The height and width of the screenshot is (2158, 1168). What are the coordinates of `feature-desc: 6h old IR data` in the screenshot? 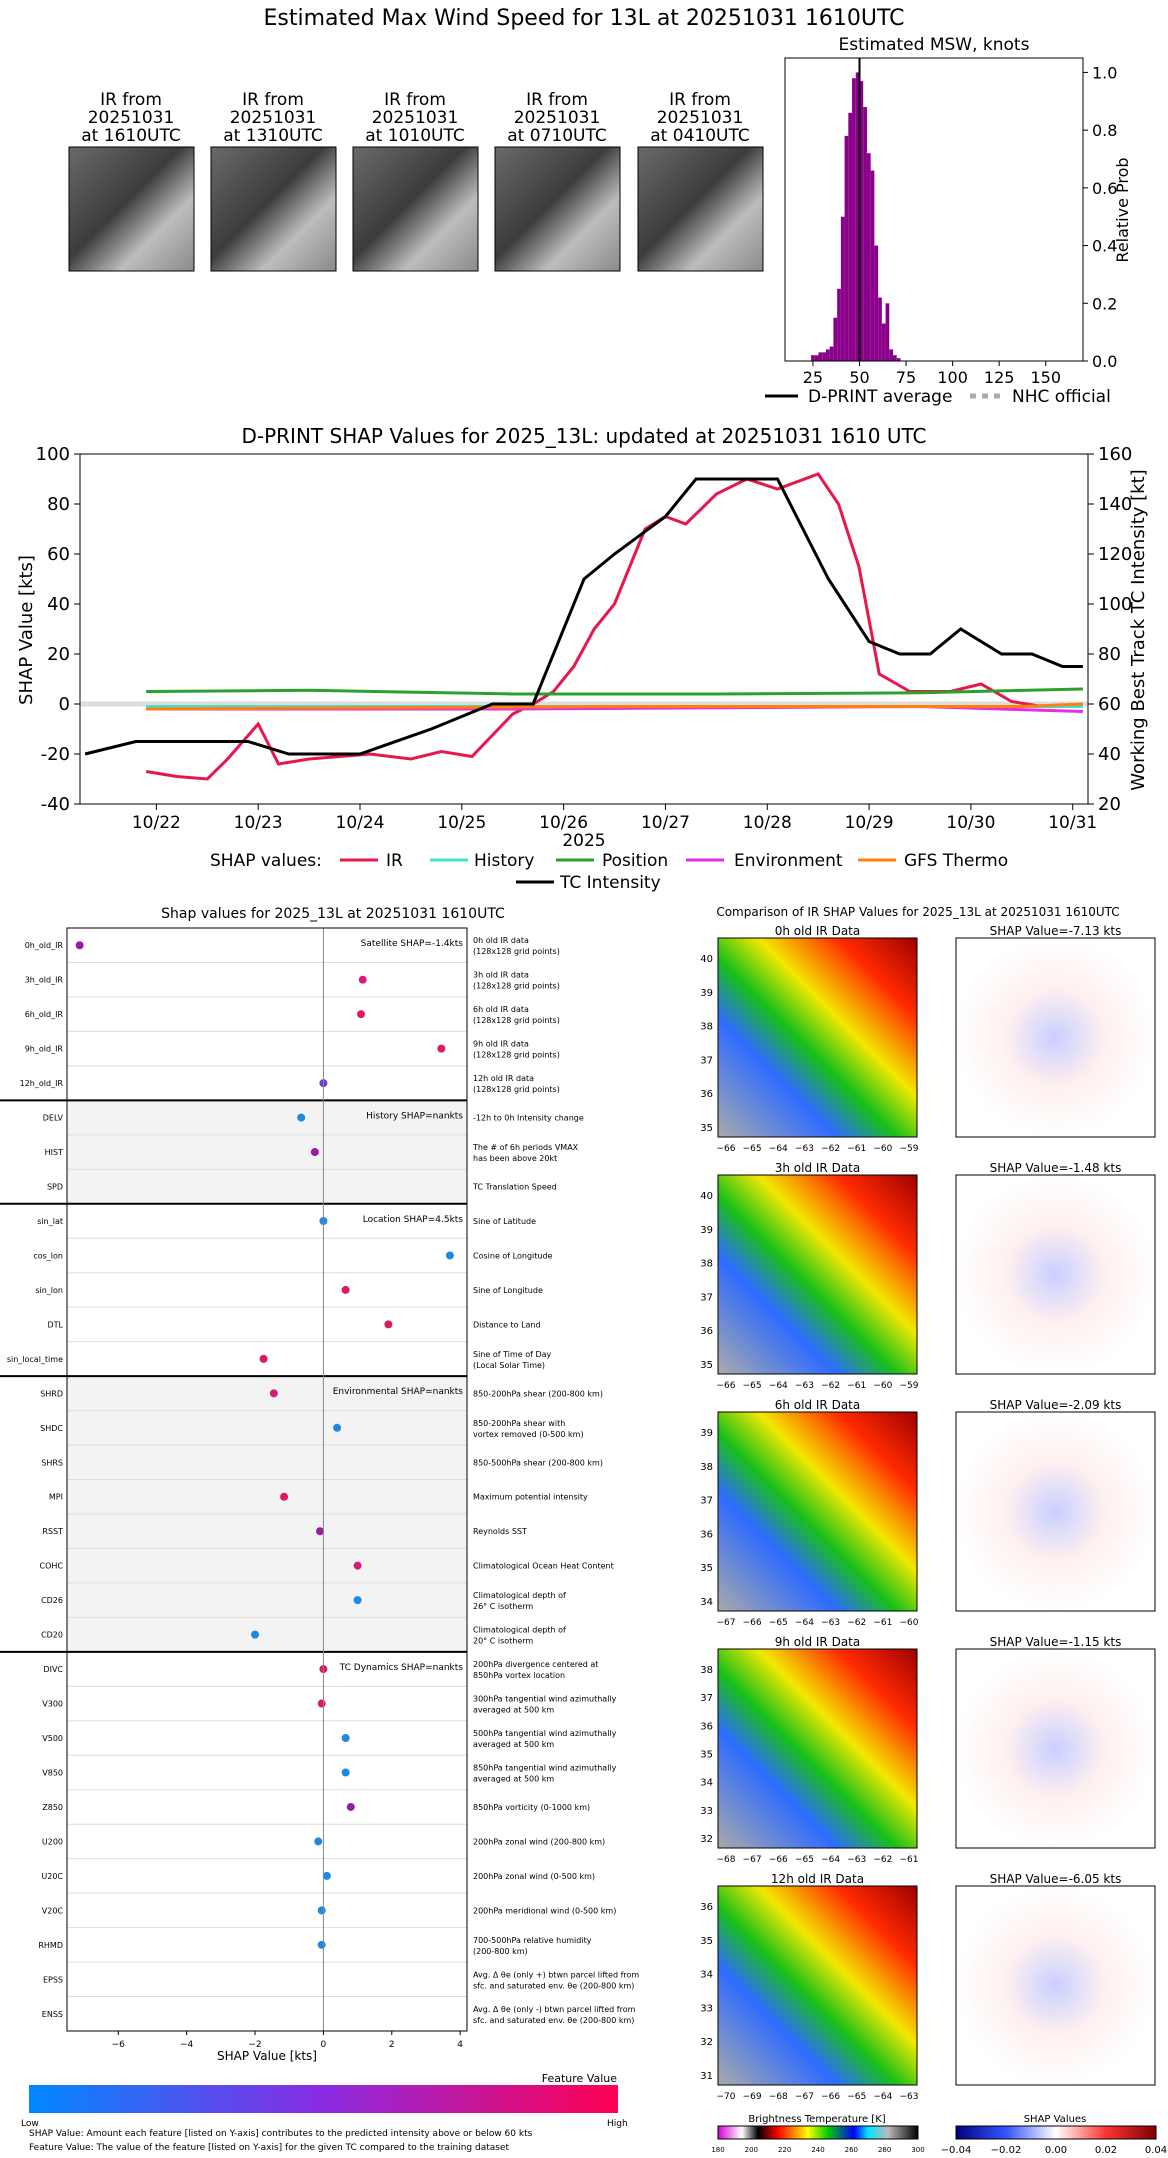 It's located at (501, 1009).